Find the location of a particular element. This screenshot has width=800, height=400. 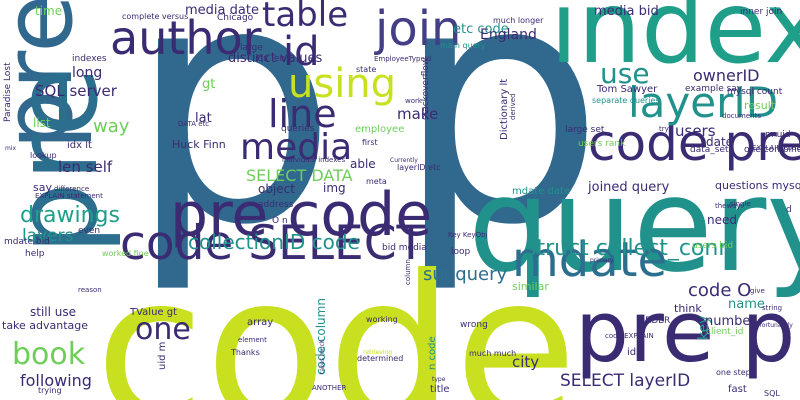

cloud-word: len self is located at coordinates (85, 167).